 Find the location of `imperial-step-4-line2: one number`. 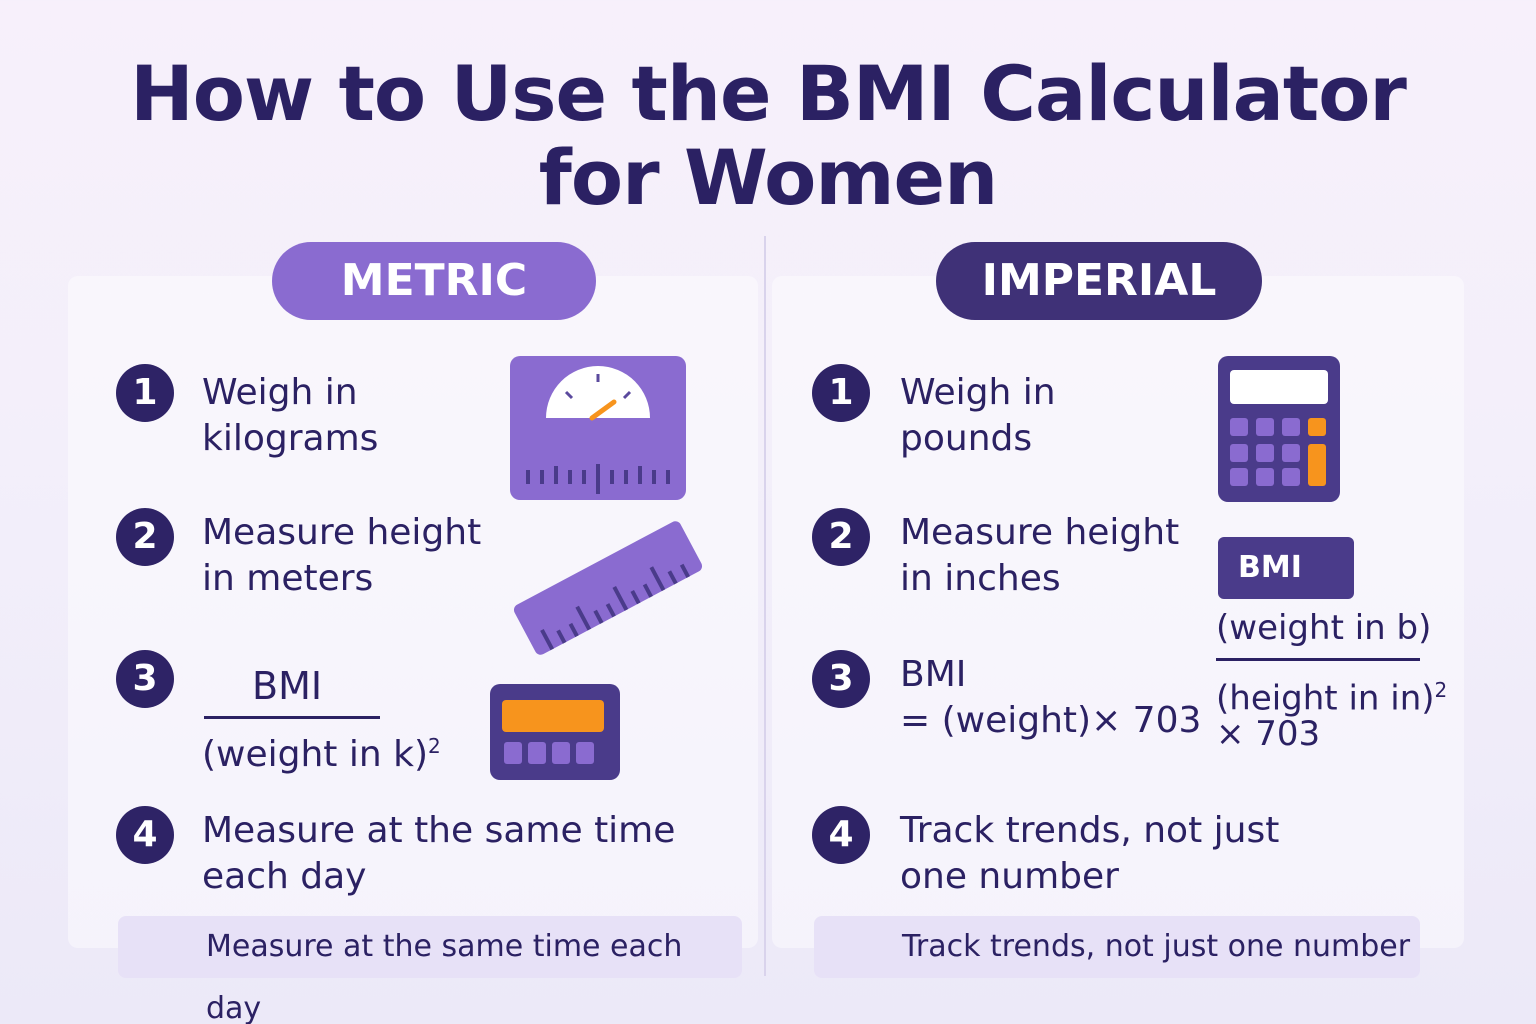

imperial-step-4-line2: one number is located at coordinates (1009, 876).